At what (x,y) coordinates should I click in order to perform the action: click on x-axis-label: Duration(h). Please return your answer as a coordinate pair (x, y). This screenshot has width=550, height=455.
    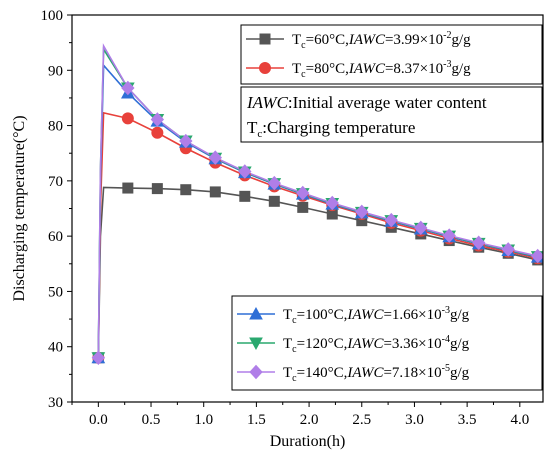
    Looking at the image, I should click on (308, 441).